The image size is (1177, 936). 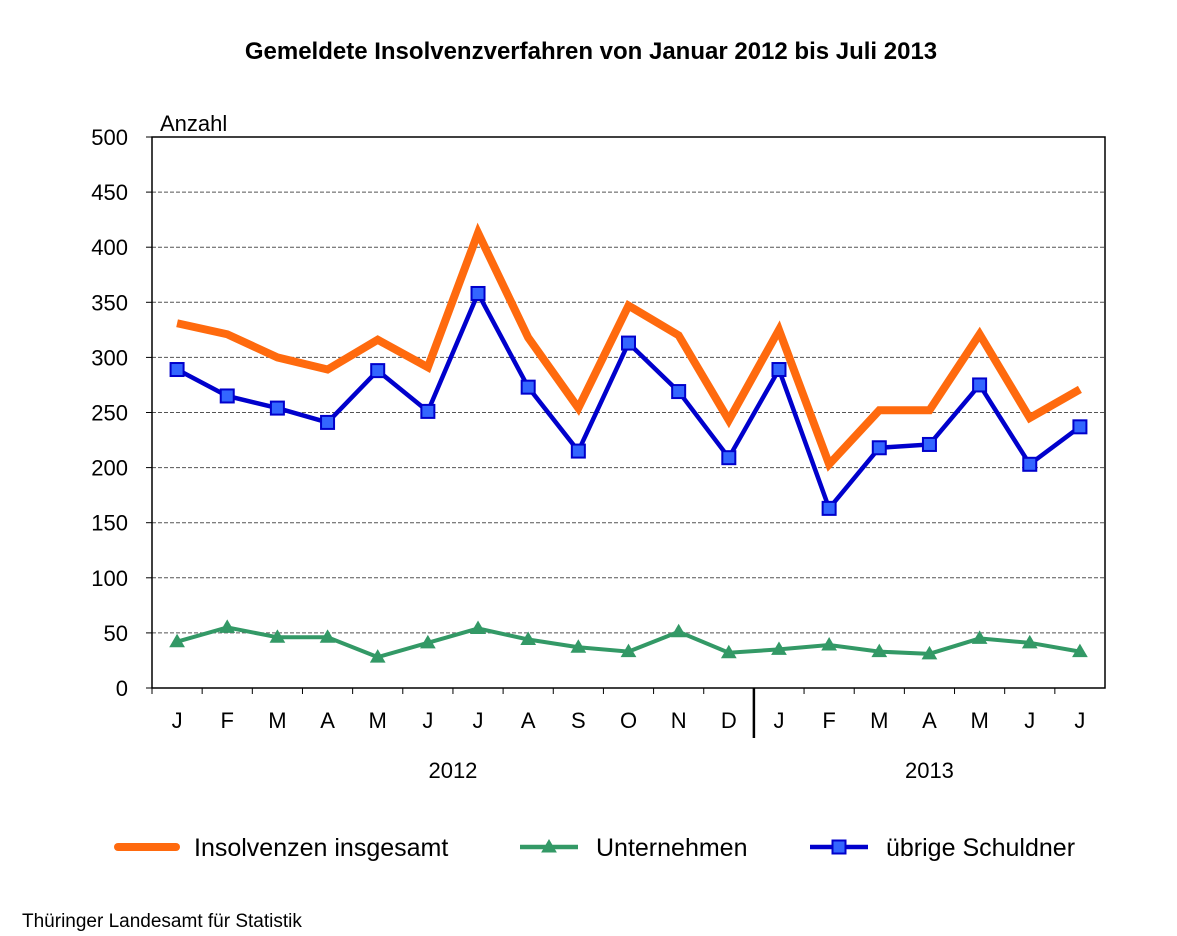 What do you see at coordinates (109, 578) in the screenshot?
I see `y-tick-label: 100` at bounding box center [109, 578].